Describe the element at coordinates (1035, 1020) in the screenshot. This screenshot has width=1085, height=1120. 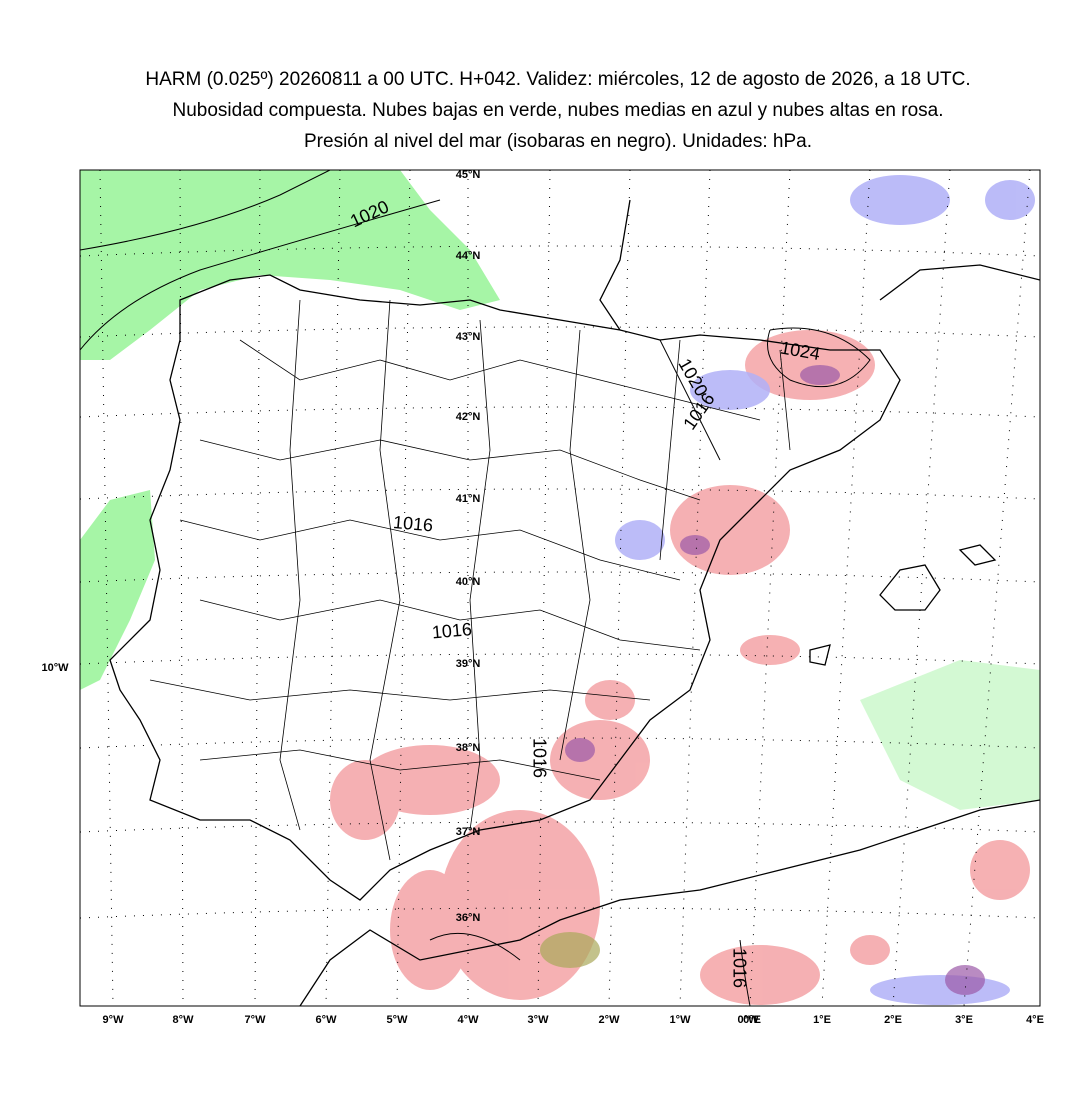
I see `longitude-label: 4°E` at that location.